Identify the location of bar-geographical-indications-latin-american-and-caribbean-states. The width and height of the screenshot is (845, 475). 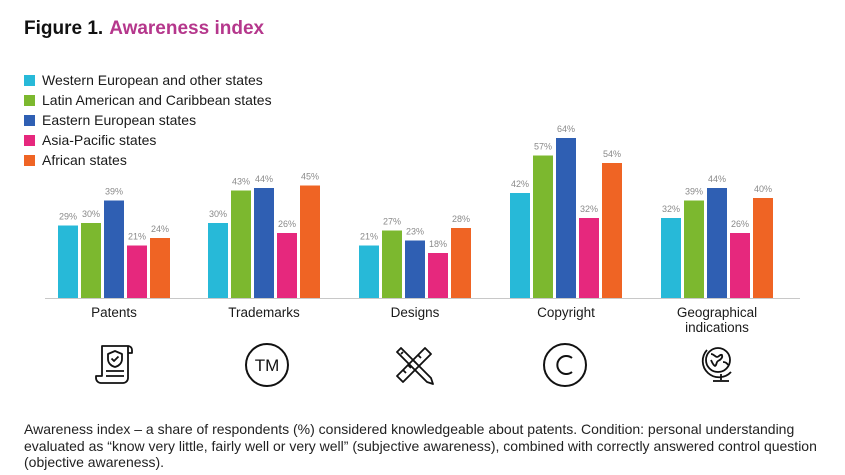
(694, 250).